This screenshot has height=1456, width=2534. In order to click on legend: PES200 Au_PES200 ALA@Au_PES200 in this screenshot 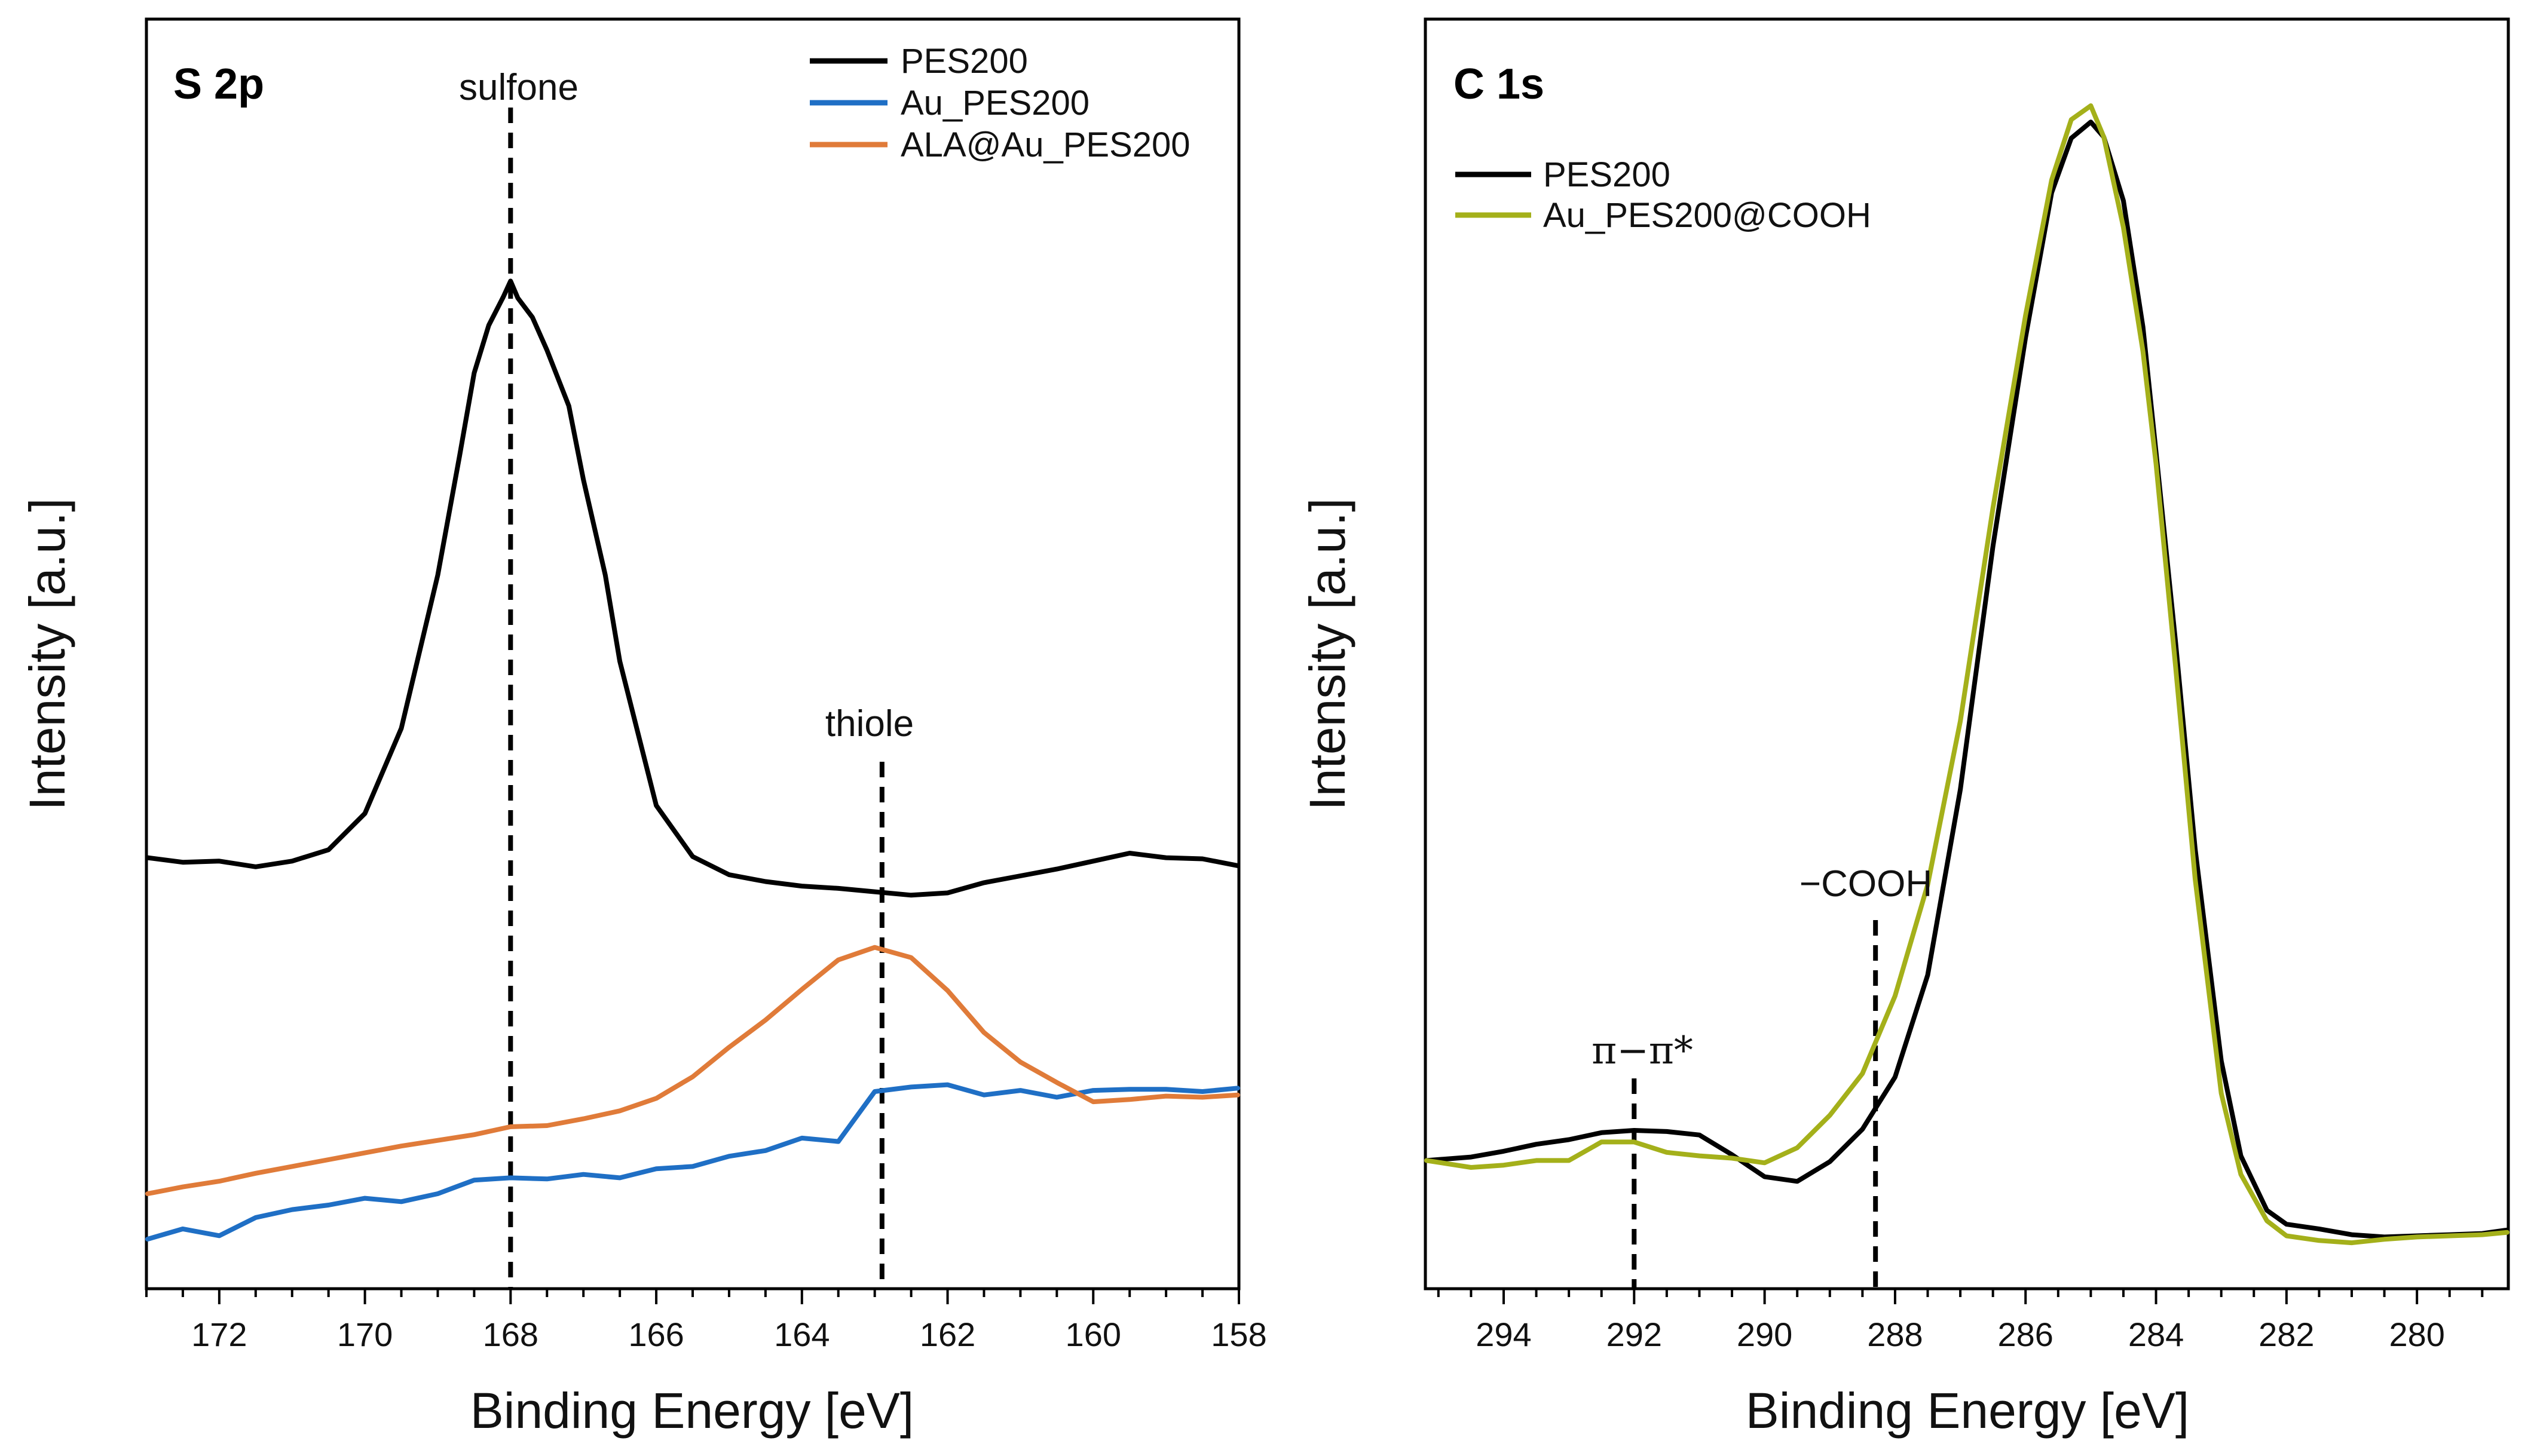, I will do `click(1000, 103)`.